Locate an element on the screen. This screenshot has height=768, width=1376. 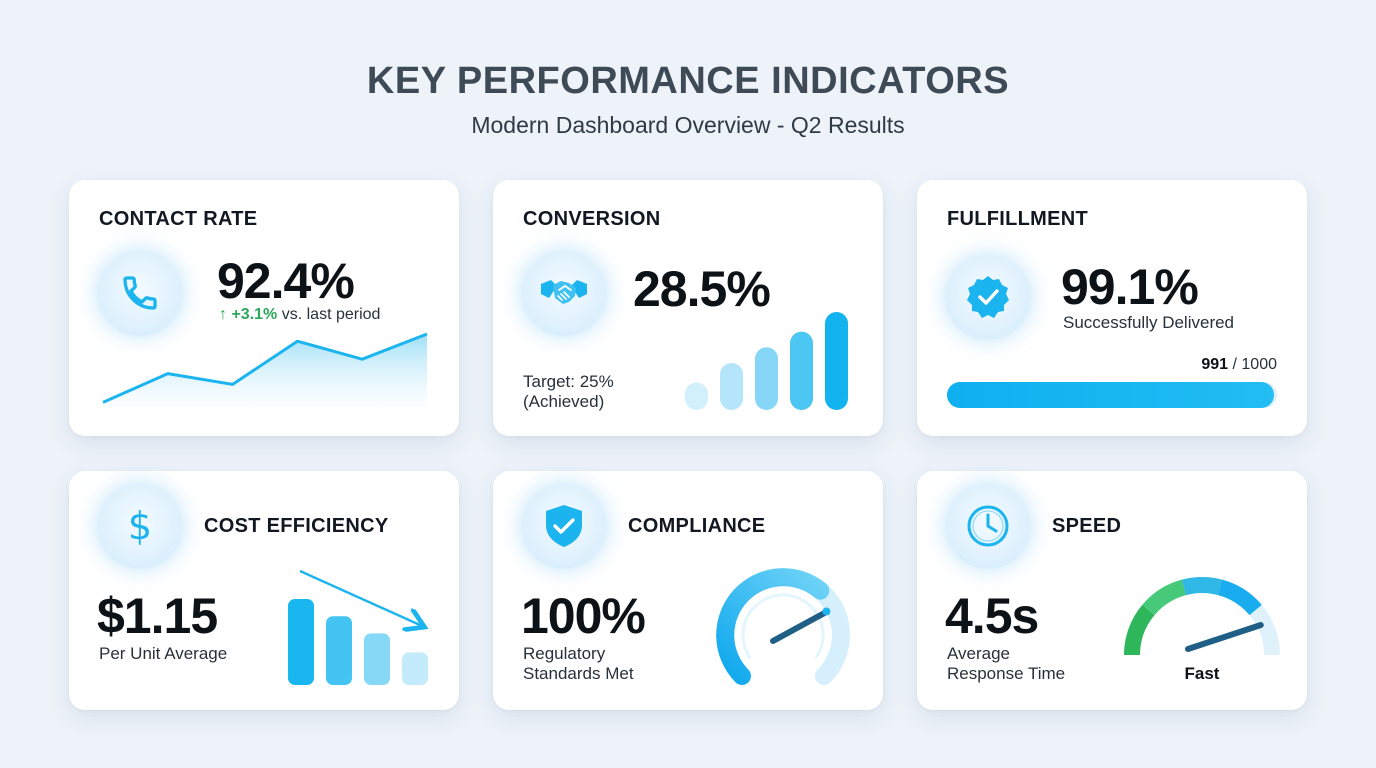
gauge-needle is located at coordinates (799, 626).